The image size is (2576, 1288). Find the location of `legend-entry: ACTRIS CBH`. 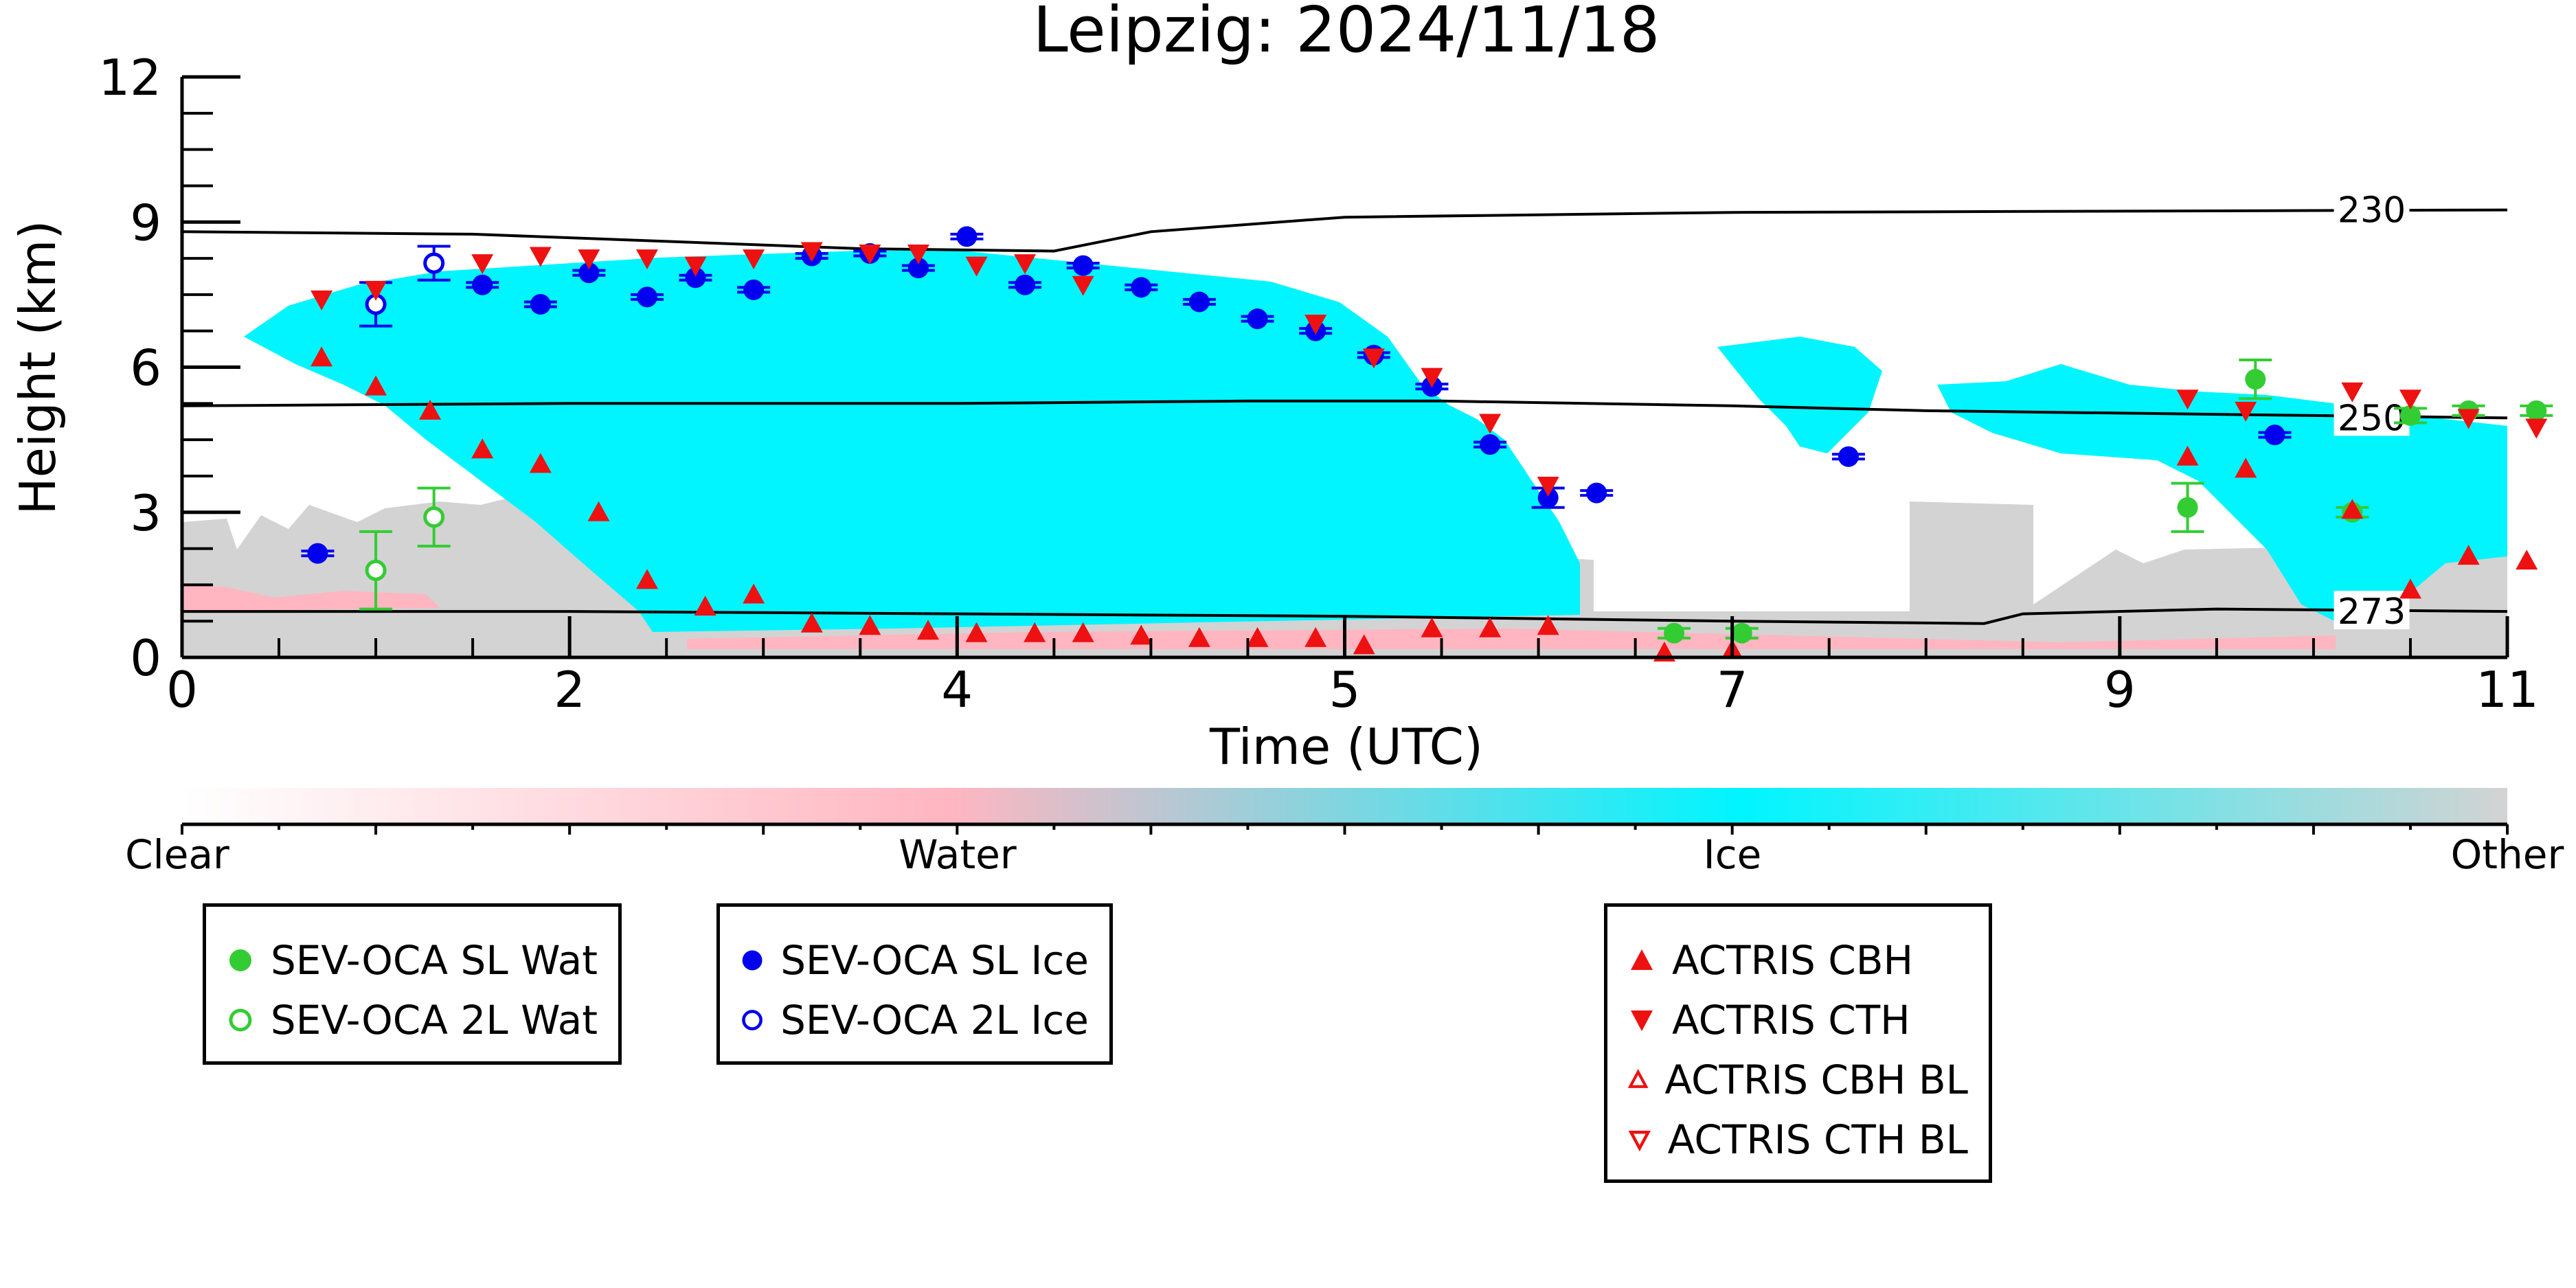

legend-entry: ACTRIS CBH is located at coordinates (1794, 960).